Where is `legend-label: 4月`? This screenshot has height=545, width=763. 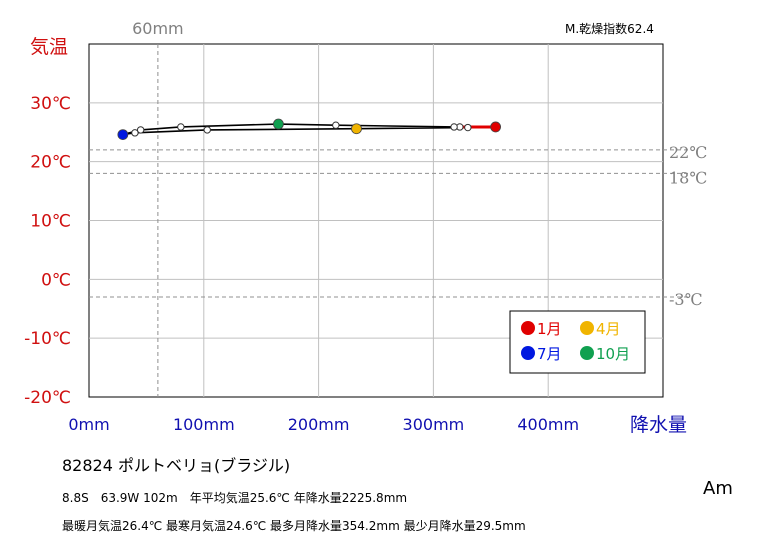 legend-label: 4月 is located at coordinates (608, 329).